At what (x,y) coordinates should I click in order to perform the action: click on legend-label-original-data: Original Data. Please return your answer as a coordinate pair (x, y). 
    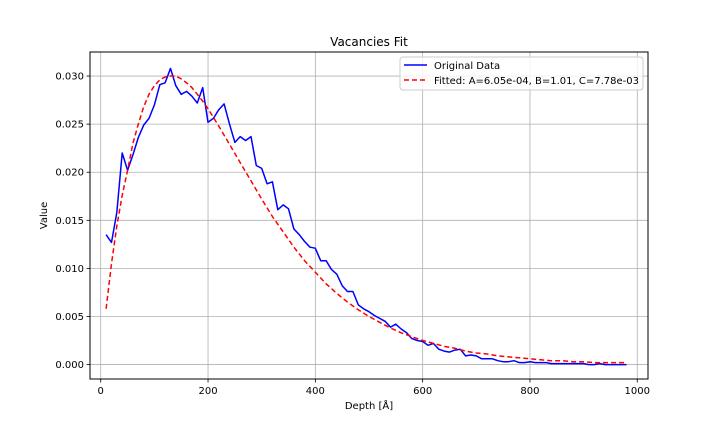
    Looking at the image, I should click on (467, 66).